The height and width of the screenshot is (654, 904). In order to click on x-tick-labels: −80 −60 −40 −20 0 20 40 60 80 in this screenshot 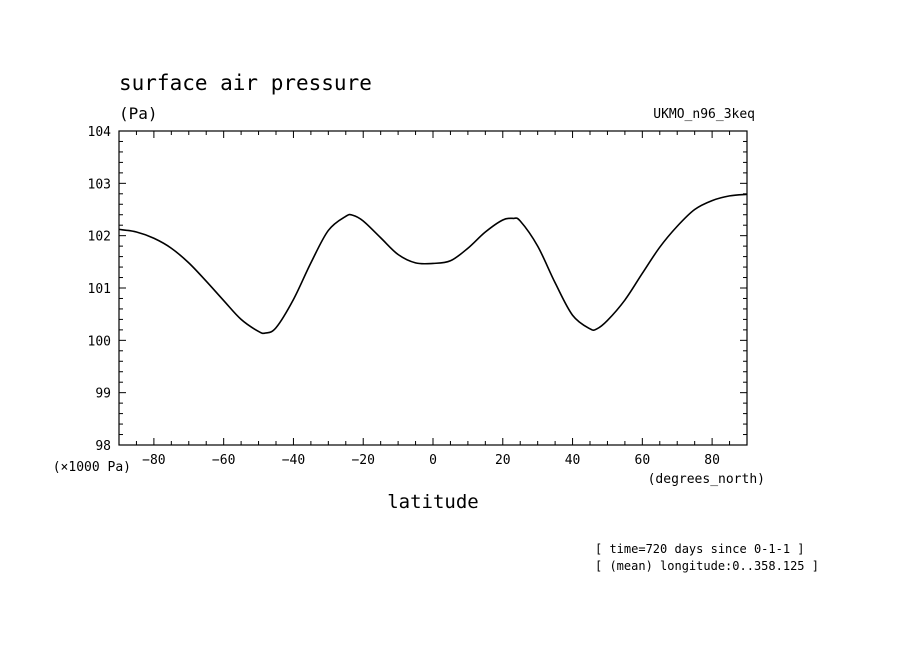, I will do `click(431, 460)`.